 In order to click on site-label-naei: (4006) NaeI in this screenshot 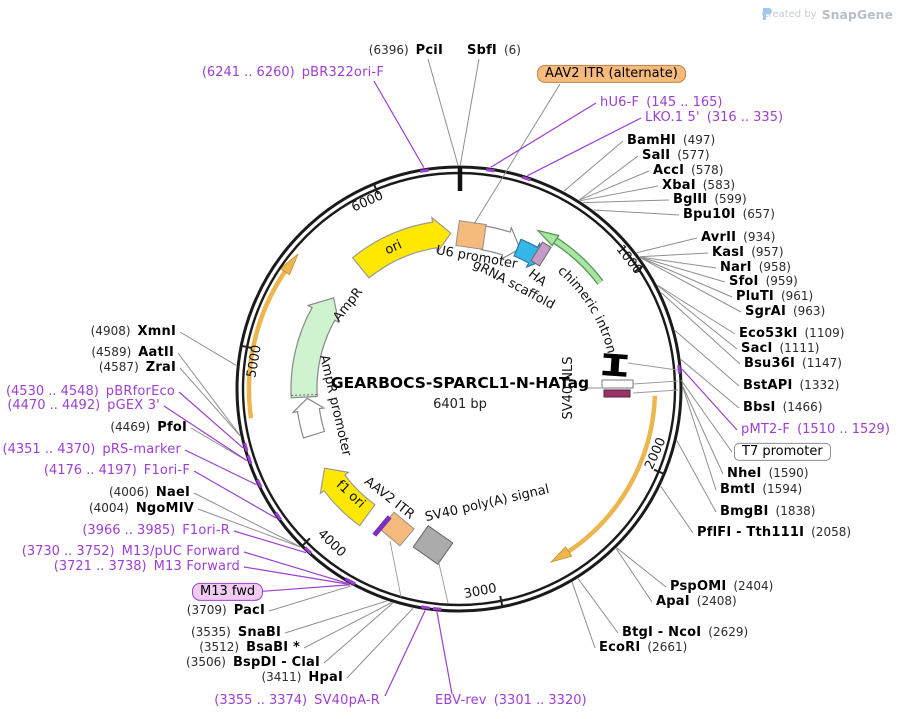, I will do `click(149, 492)`.